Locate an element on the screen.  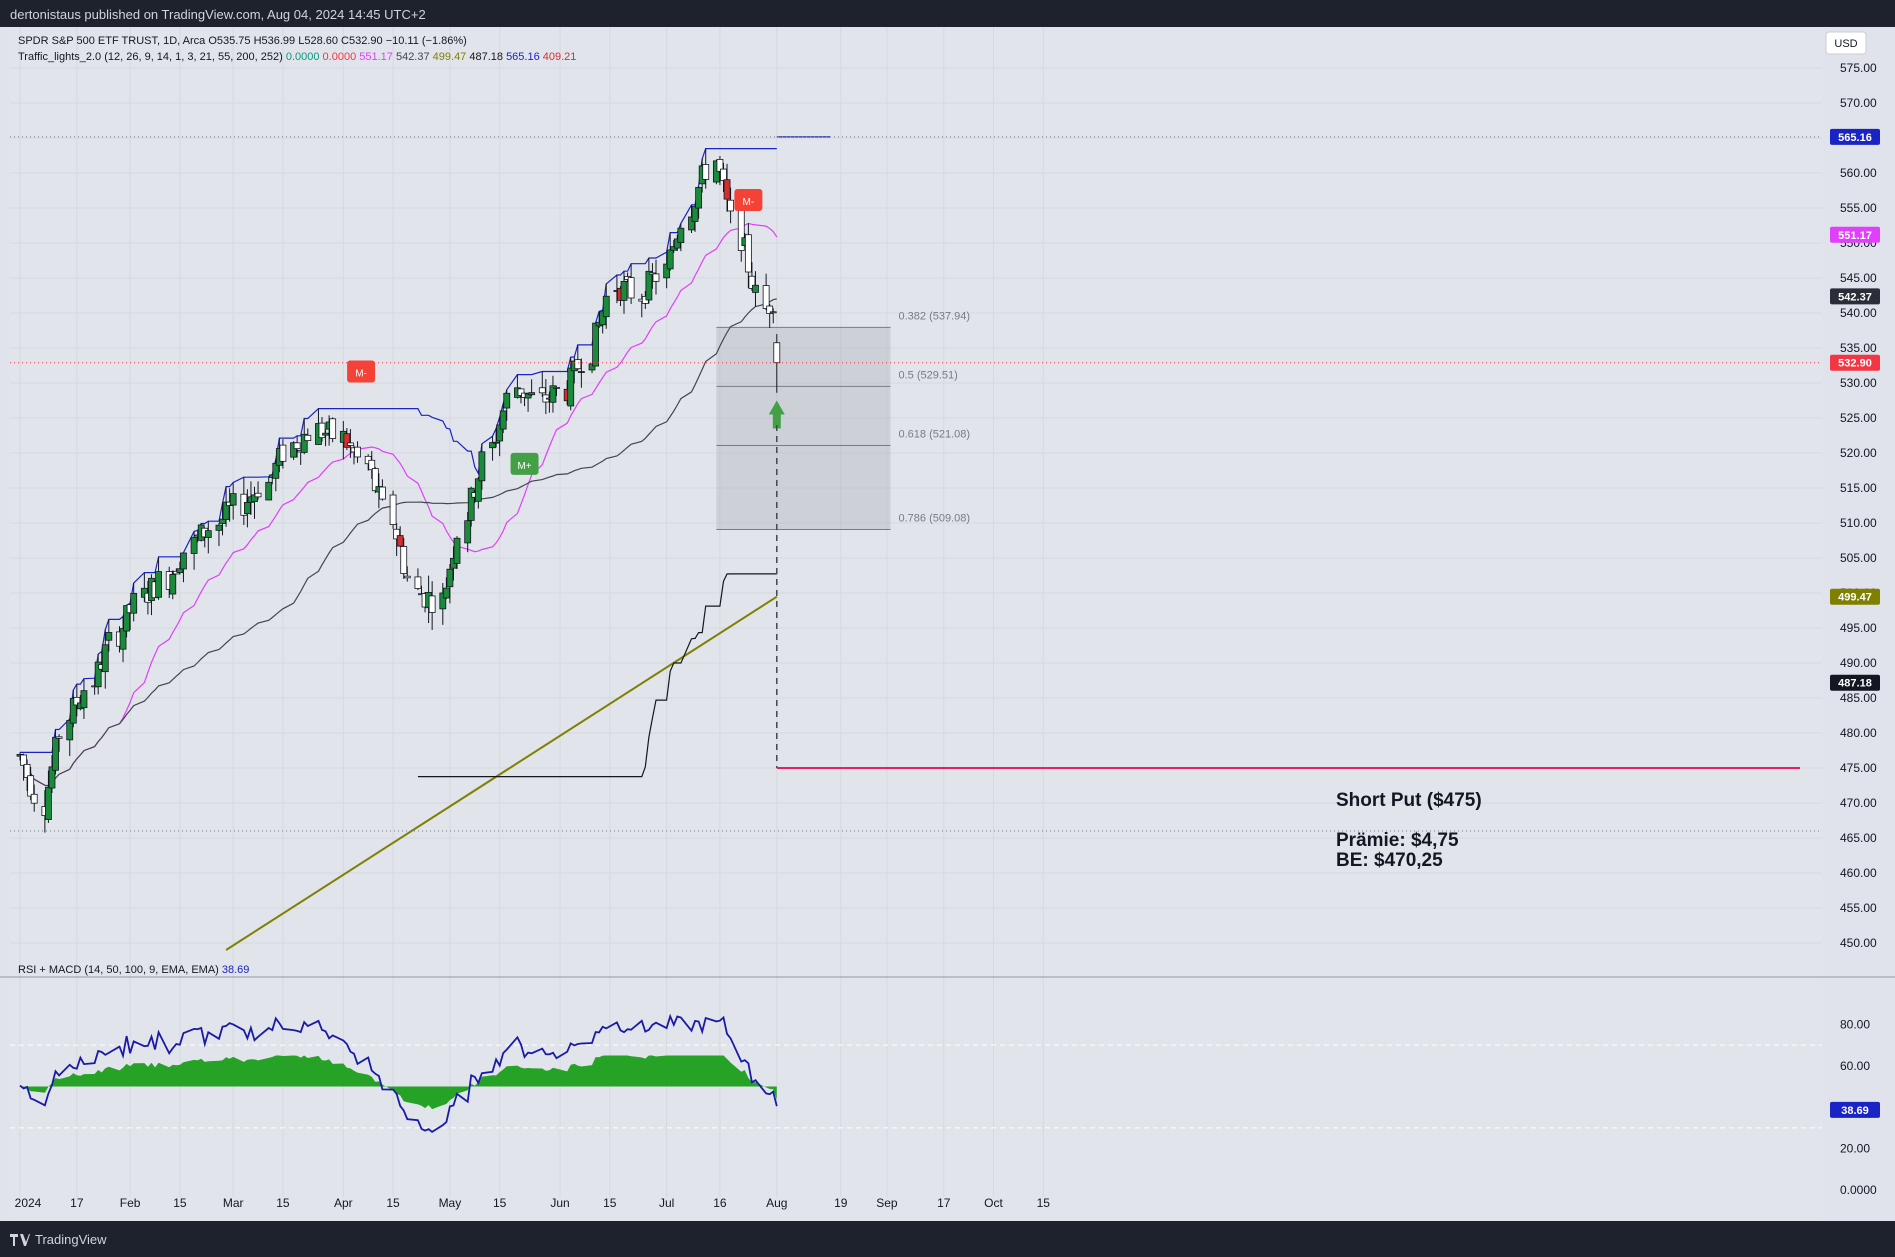
price-badge-label: 542.37 is located at coordinates (1855, 297).